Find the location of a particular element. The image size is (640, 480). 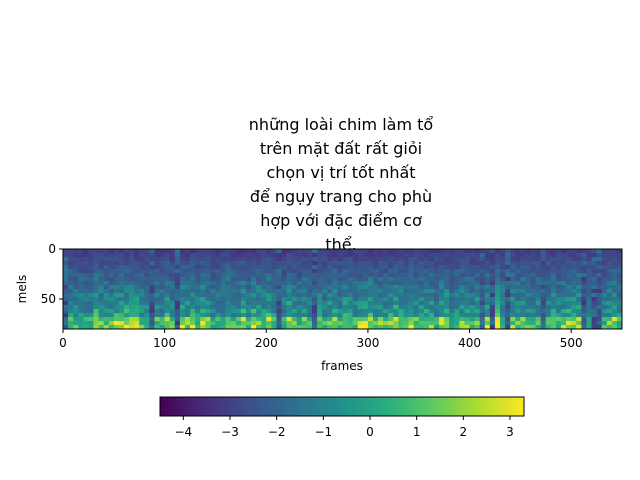

colorbar is located at coordinates (342, 406).